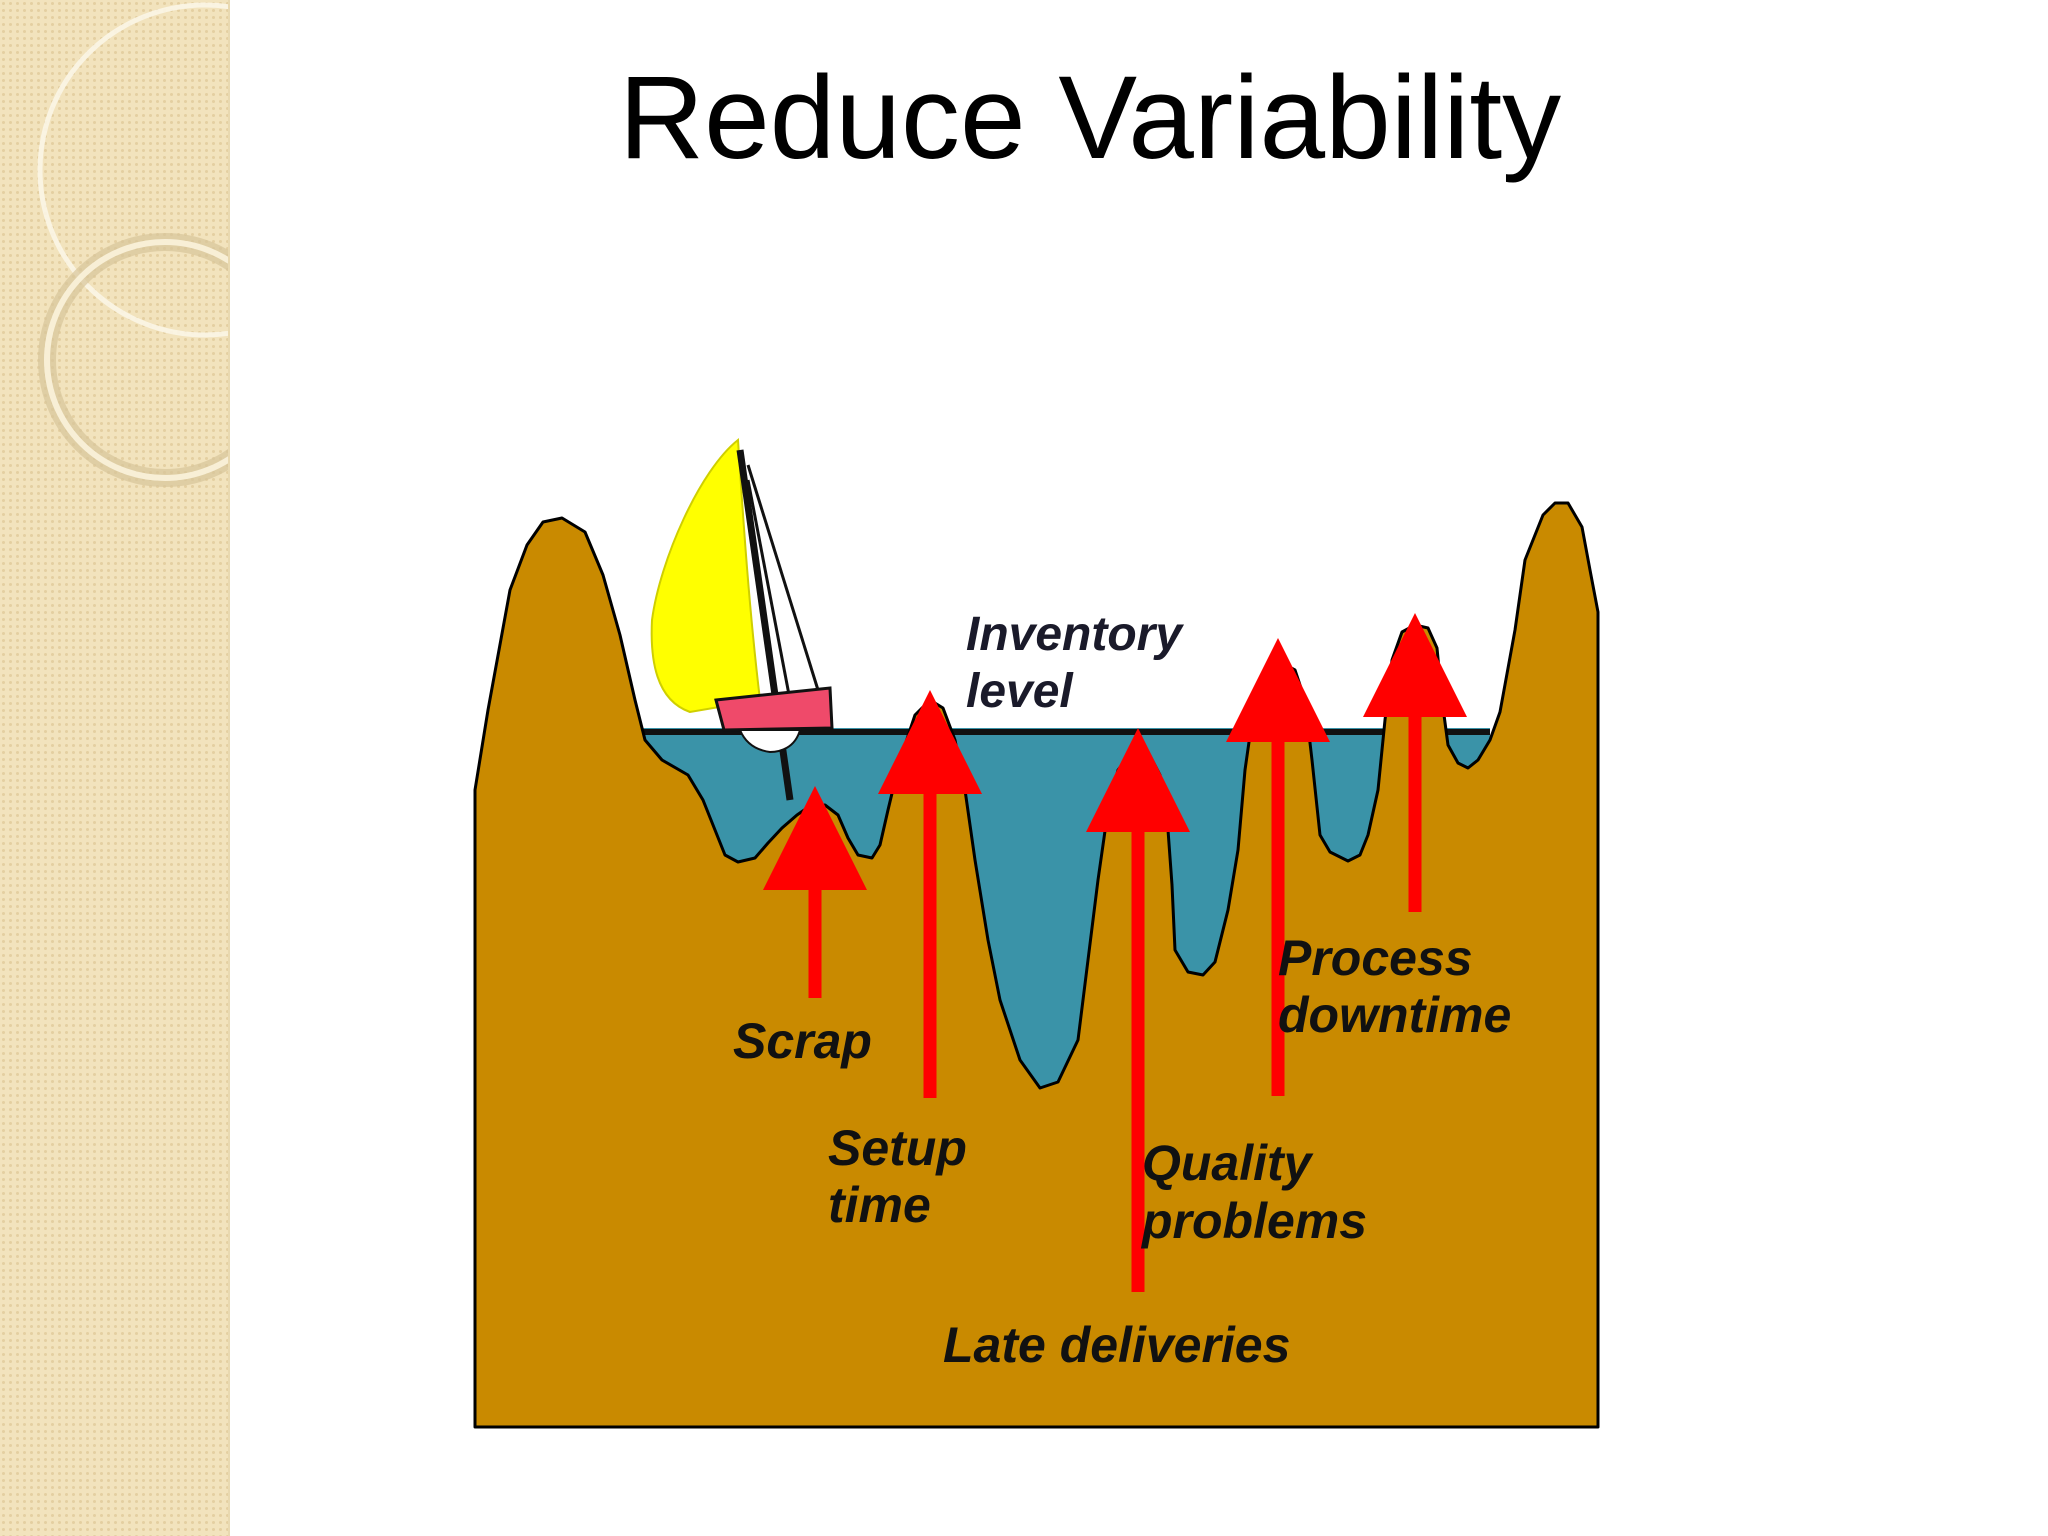  I want to click on late-deliveries-label: Late deliveries, so click(1116, 1345).